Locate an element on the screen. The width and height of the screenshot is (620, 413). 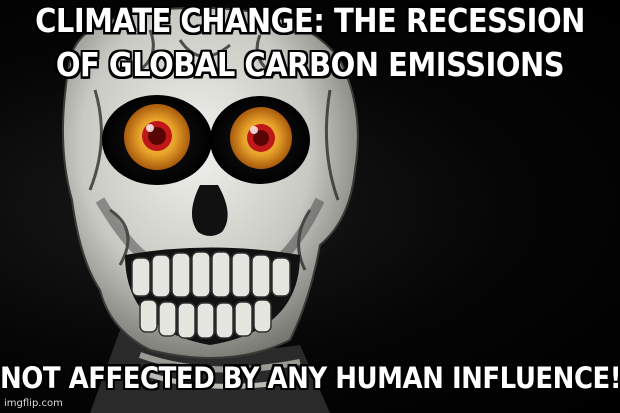
bottom-caption: NOT AFFECTED BY ANY HUMAN INFLUENCE! is located at coordinates (310, 379).